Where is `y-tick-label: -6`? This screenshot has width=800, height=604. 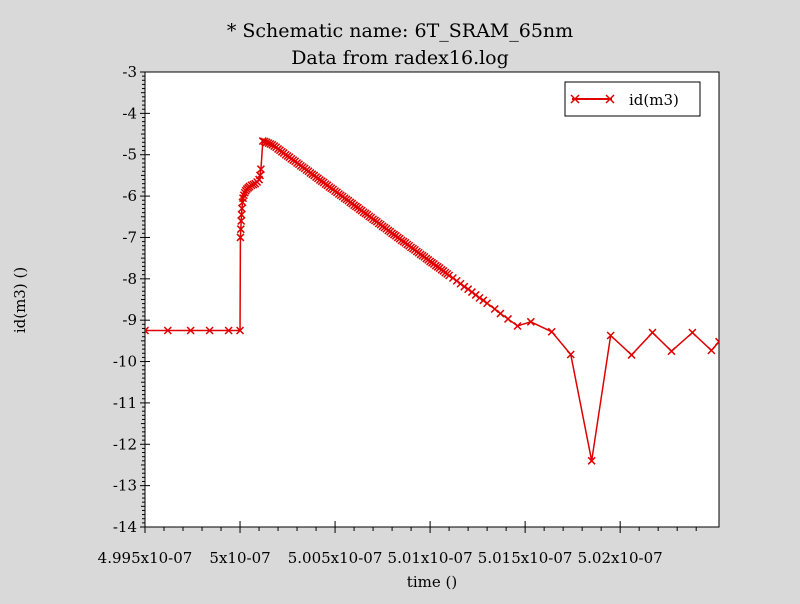
y-tick-label: -6 is located at coordinates (129, 196).